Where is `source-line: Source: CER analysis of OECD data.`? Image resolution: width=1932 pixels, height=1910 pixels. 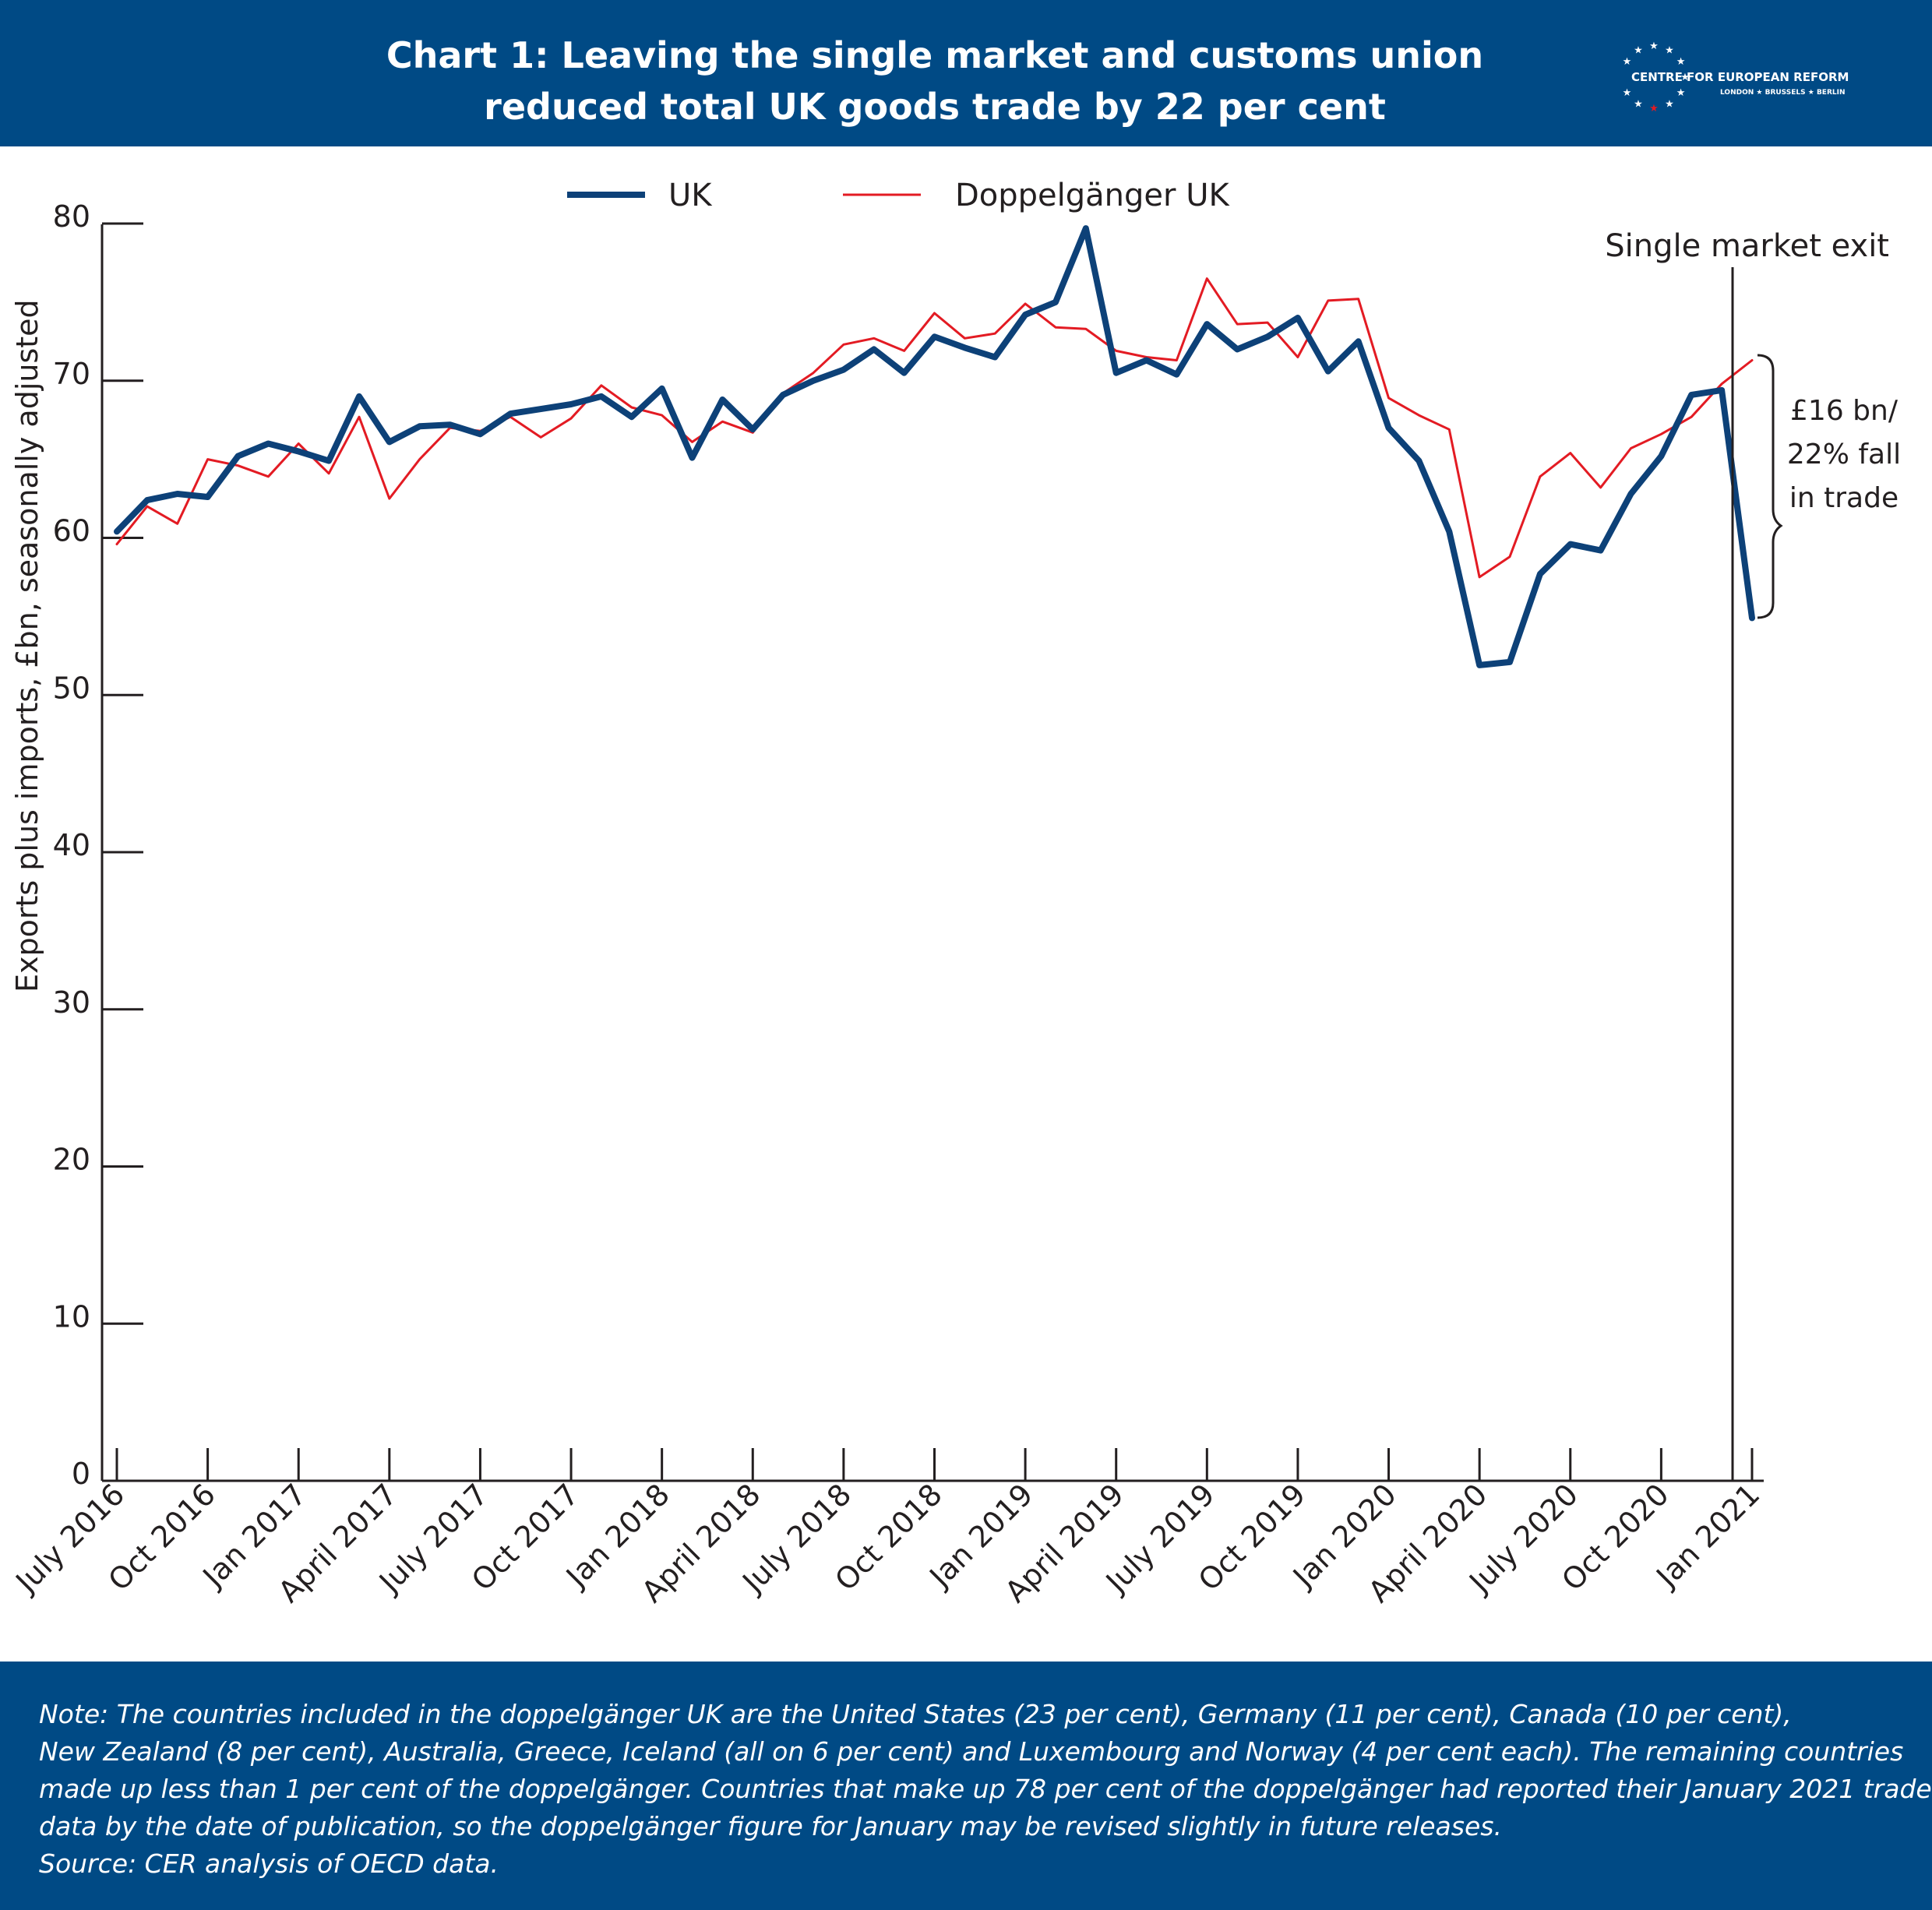 source-line: Source: CER analysis of OECD data. is located at coordinates (269, 1863).